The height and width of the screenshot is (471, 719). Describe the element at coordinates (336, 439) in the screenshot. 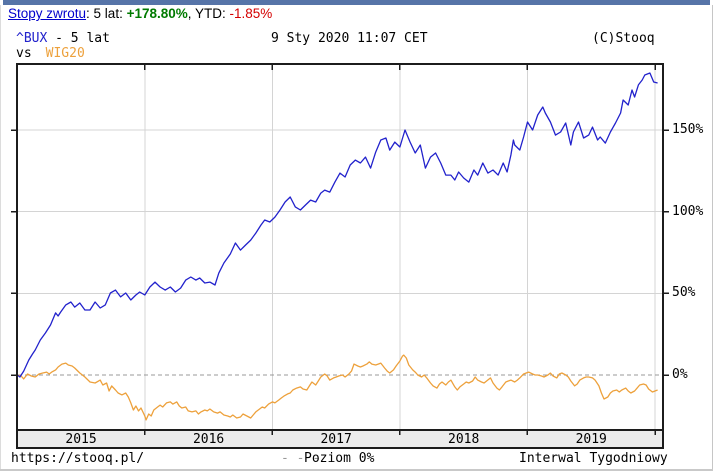

I see `x-axis-label: 2017` at that location.